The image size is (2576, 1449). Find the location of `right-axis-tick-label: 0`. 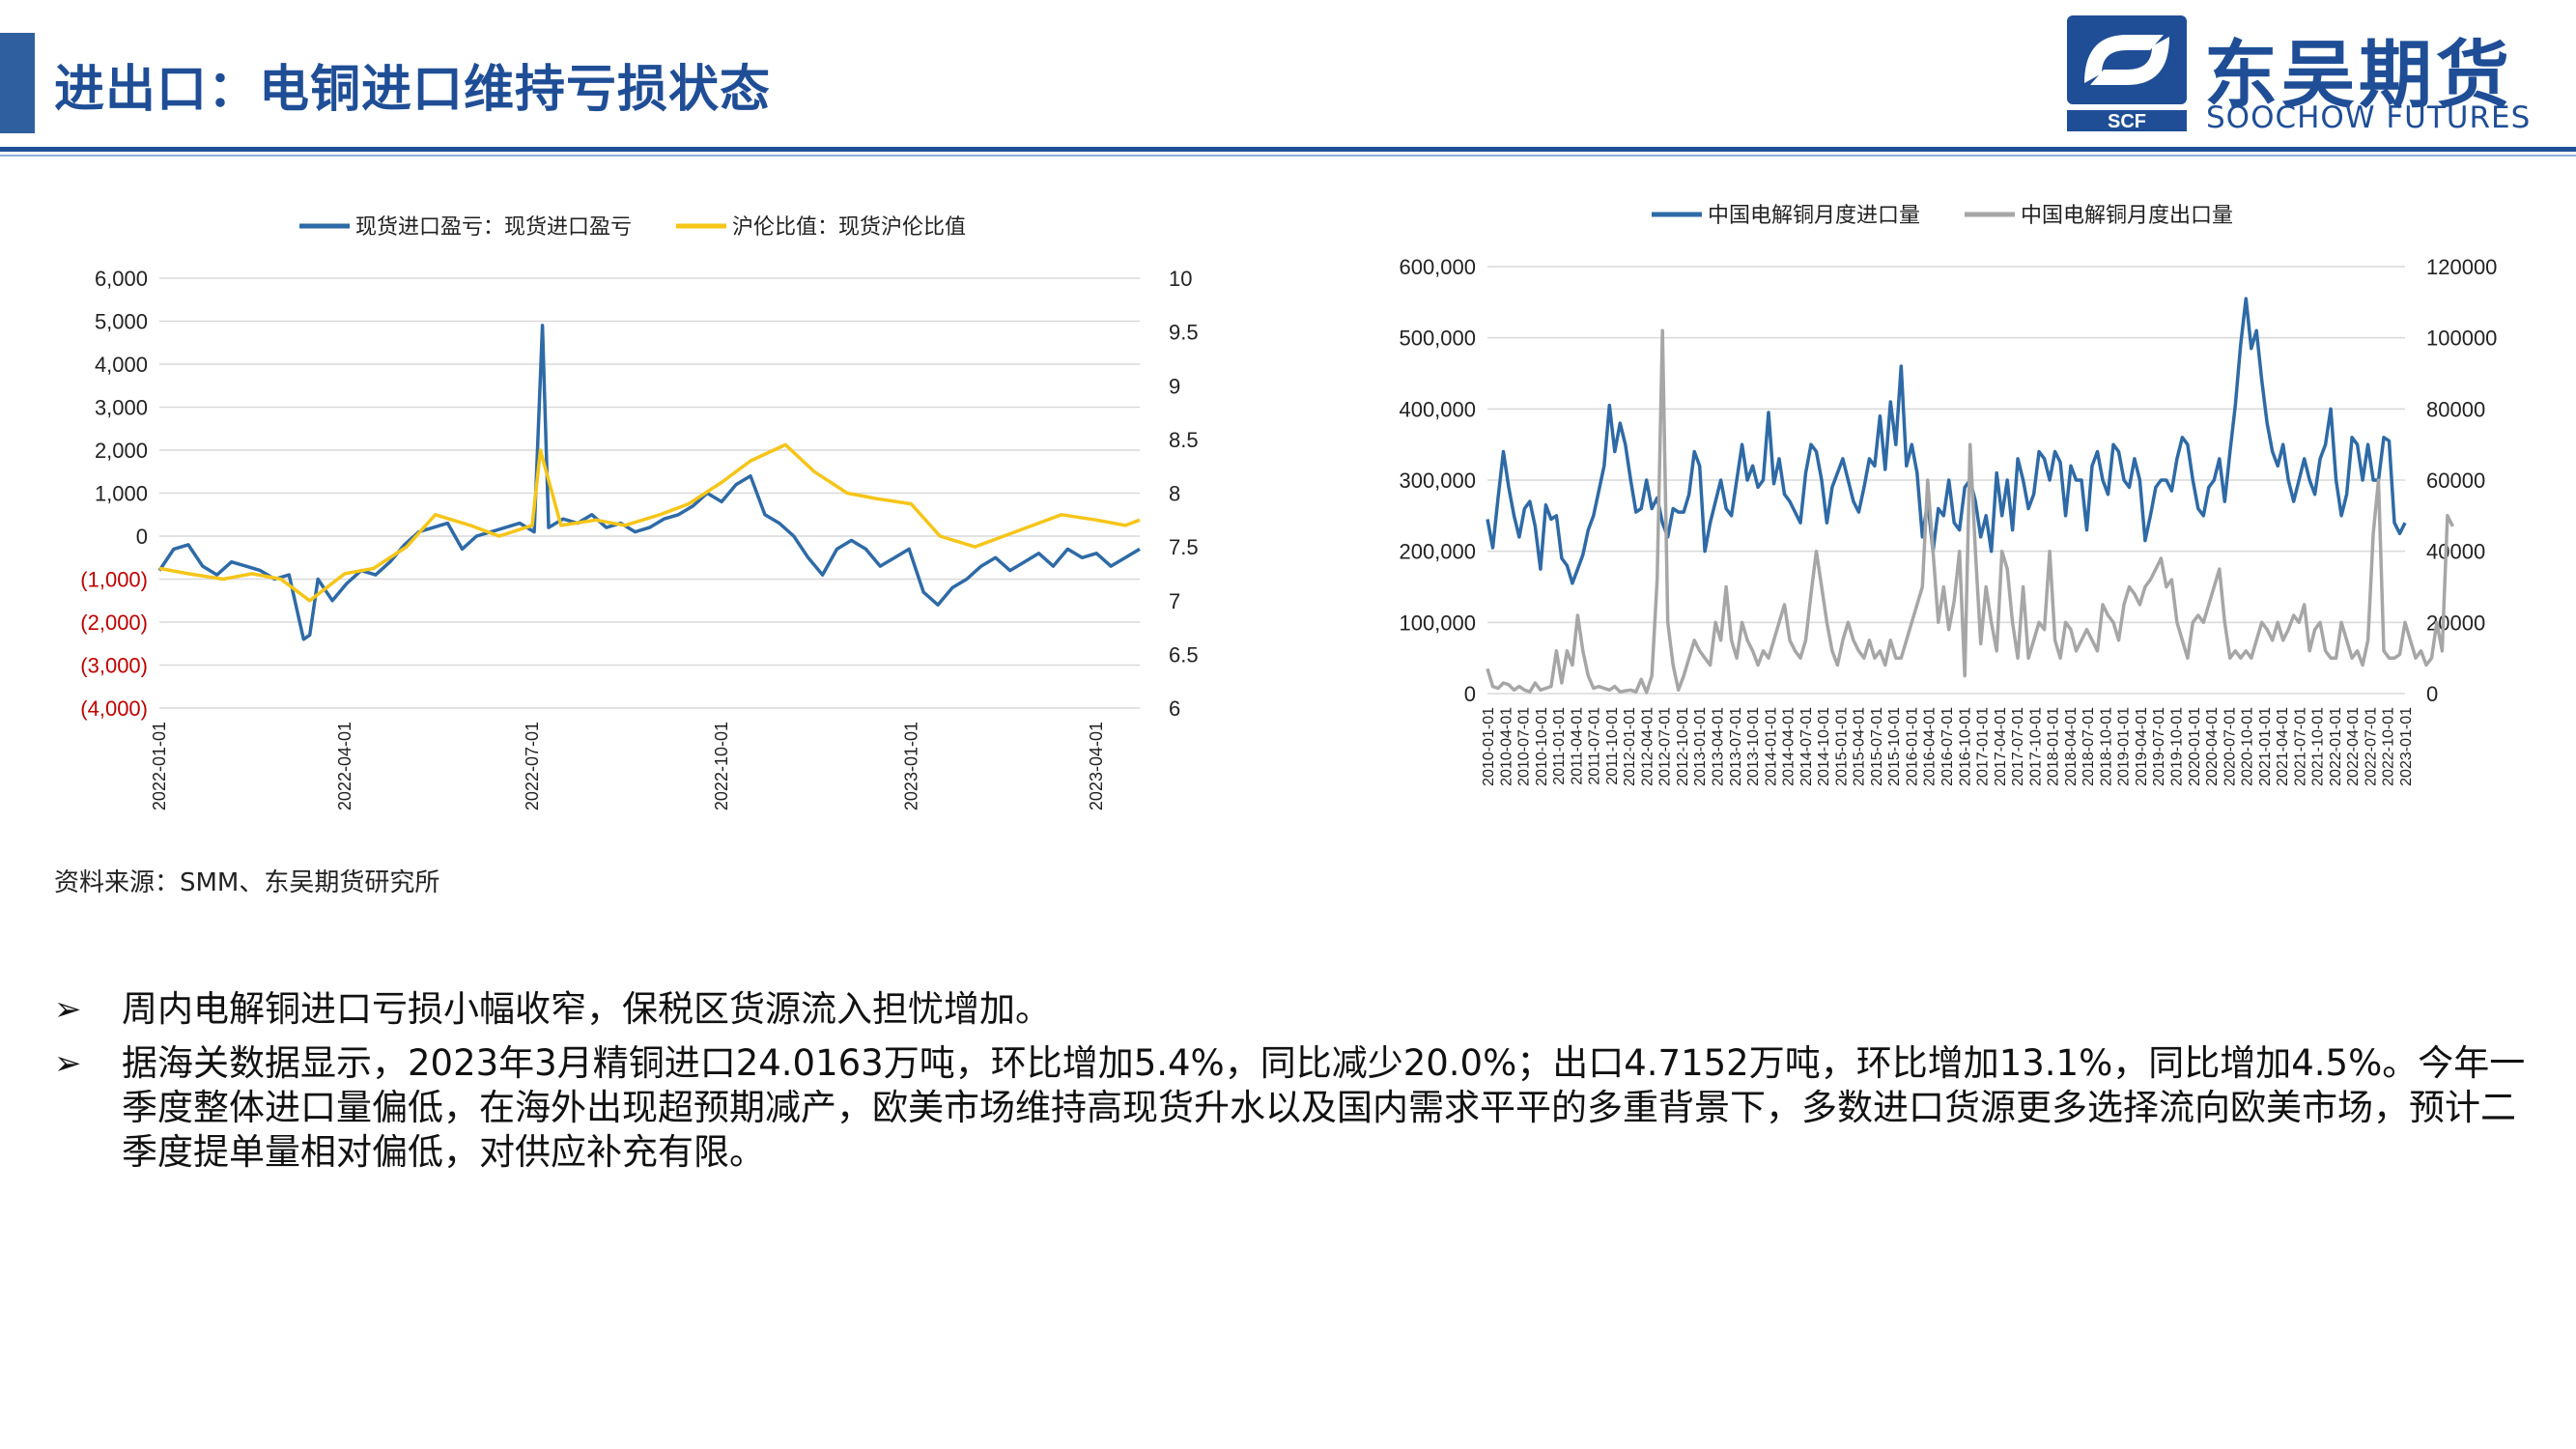

right-axis-tick-label: 0 is located at coordinates (2432, 694).